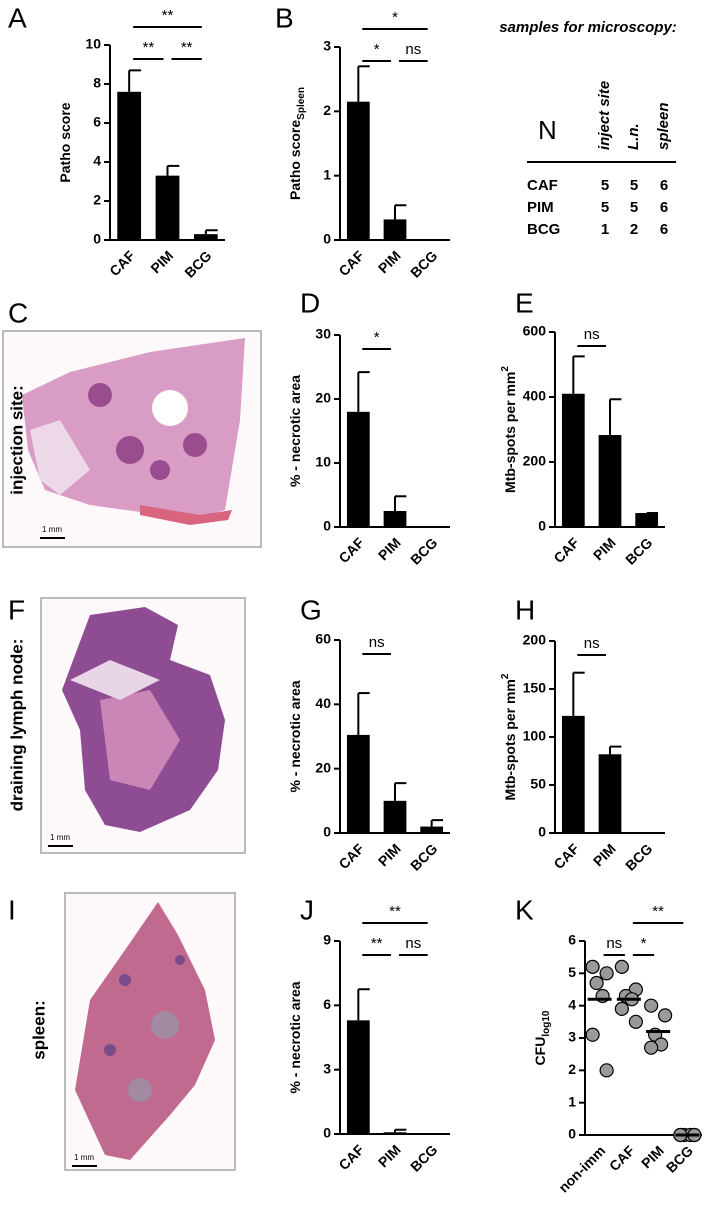 Image resolution: width=708 pixels, height=1219 pixels. What do you see at coordinates (65, 142) in the screenshot?
I see `y-axis-label: Patho score` at bounding box center [65, 142].